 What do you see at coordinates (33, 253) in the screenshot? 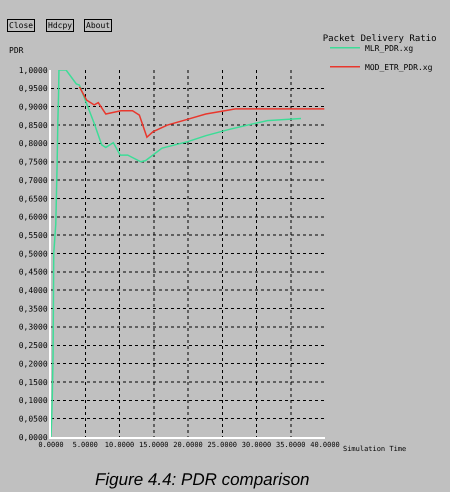
I see `y-tick-label: 0,5000` at bounding box center [33, 253].